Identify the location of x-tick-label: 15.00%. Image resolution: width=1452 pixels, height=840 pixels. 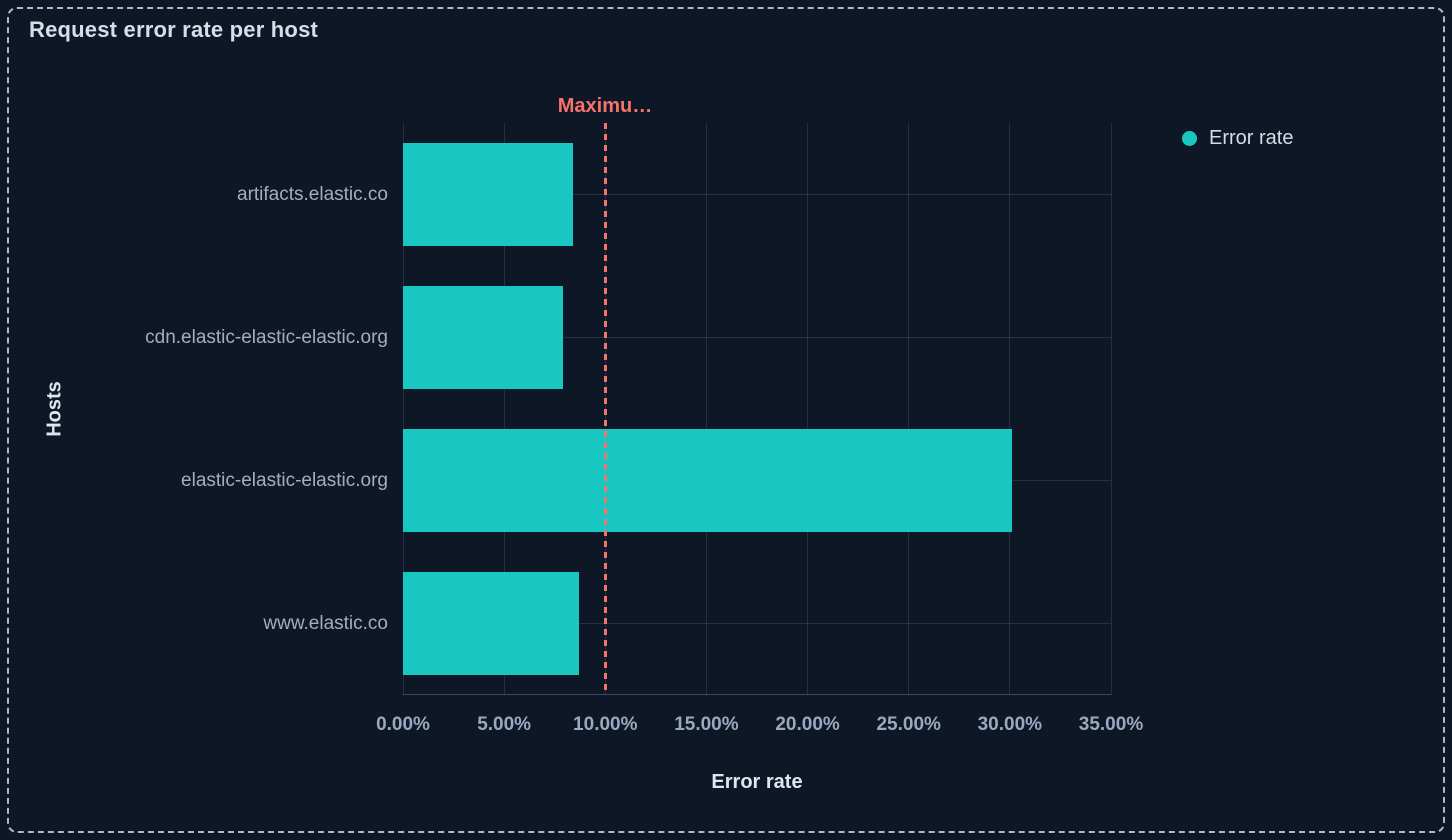
(706, 724).